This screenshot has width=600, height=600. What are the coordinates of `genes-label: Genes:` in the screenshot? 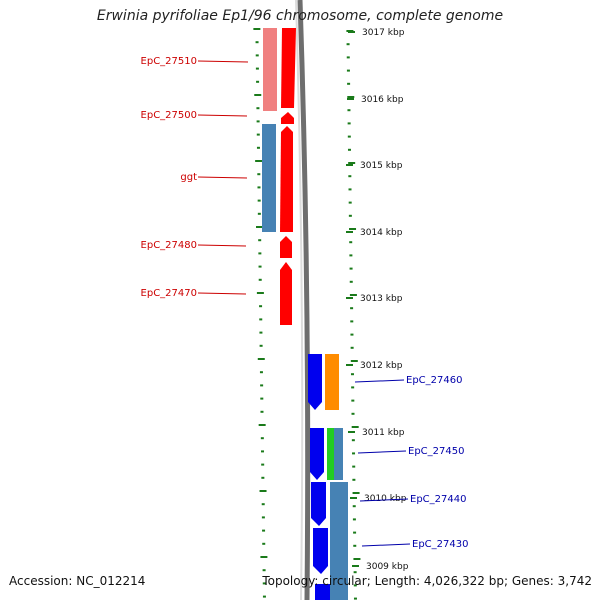 It's located at (532, 581).